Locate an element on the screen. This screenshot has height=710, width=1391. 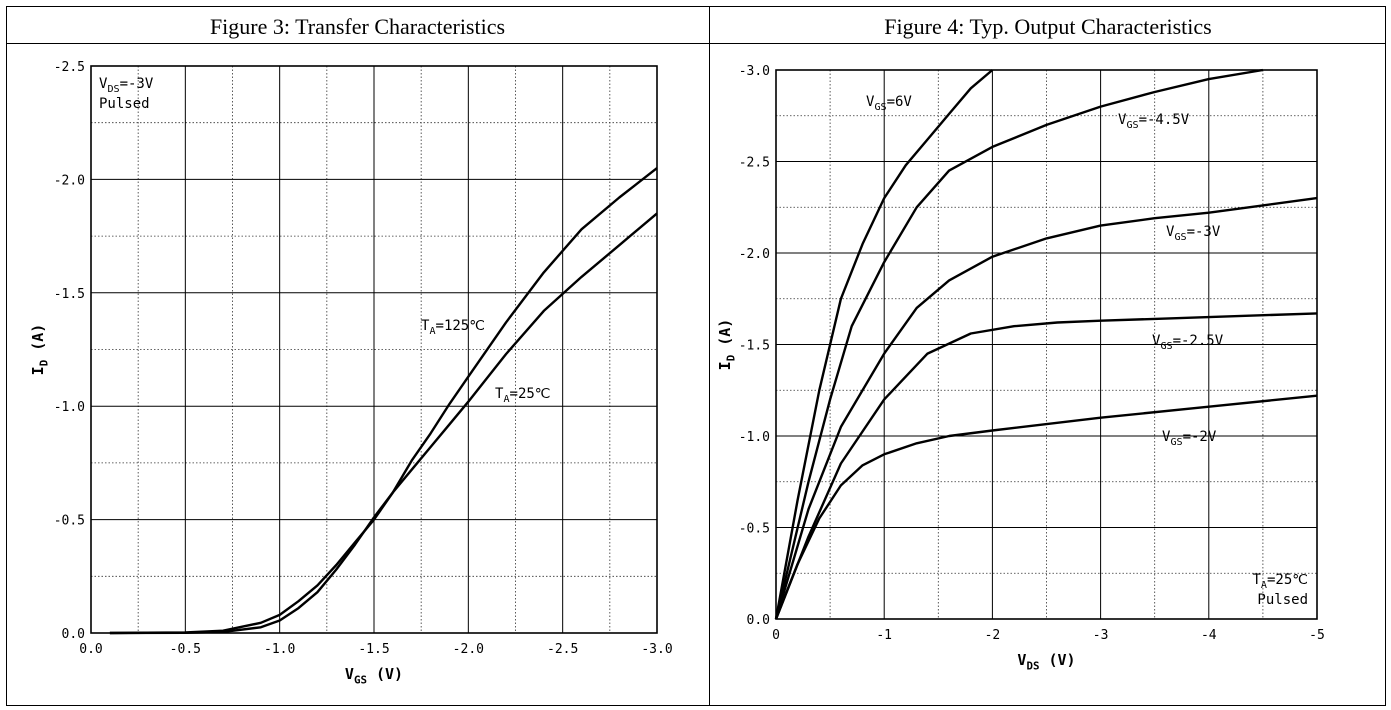
series-label: VGS=-4.5V is located at coordinates (1154, 121).